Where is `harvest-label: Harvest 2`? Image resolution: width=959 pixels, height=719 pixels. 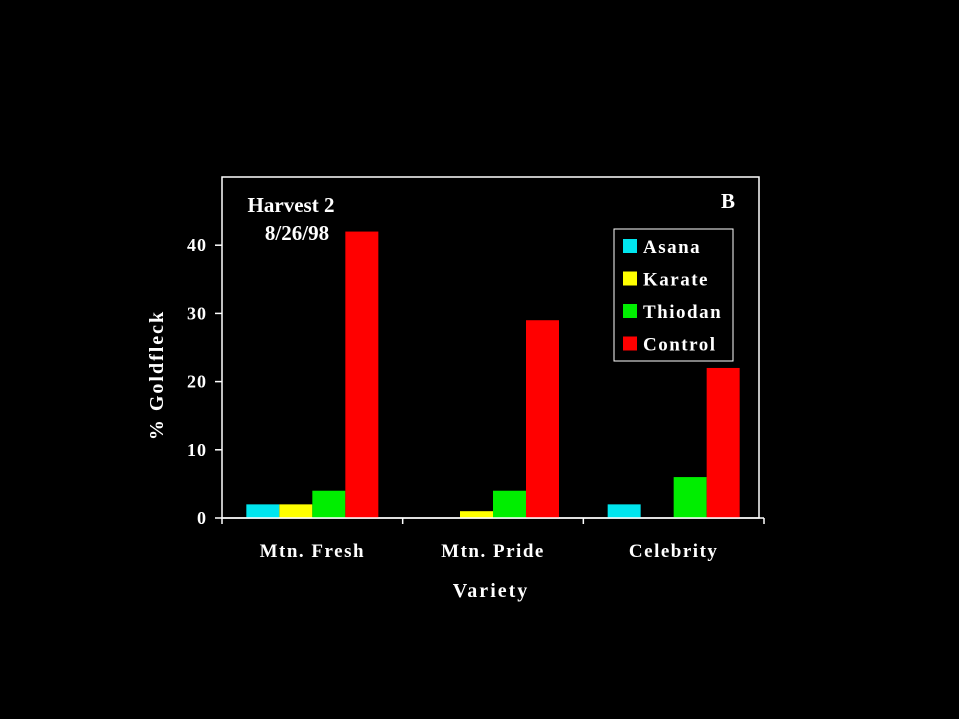 harvest-label: Harvest 2 is located at coordinates (291, 205).